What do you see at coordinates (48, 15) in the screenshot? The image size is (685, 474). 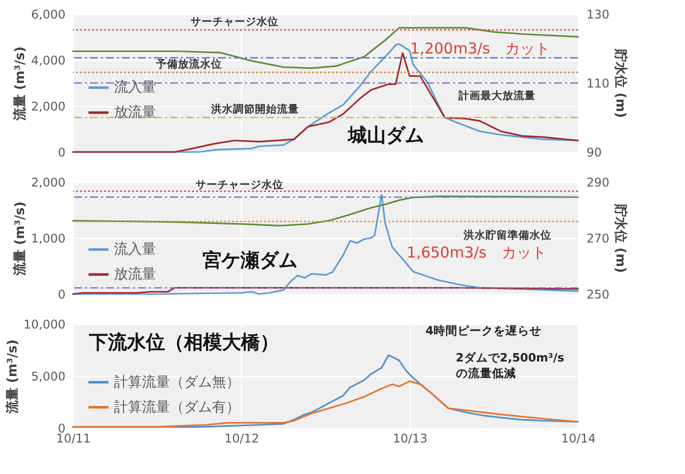 I see `y-tick-label: 6,000` at bounding box center [48, 15].